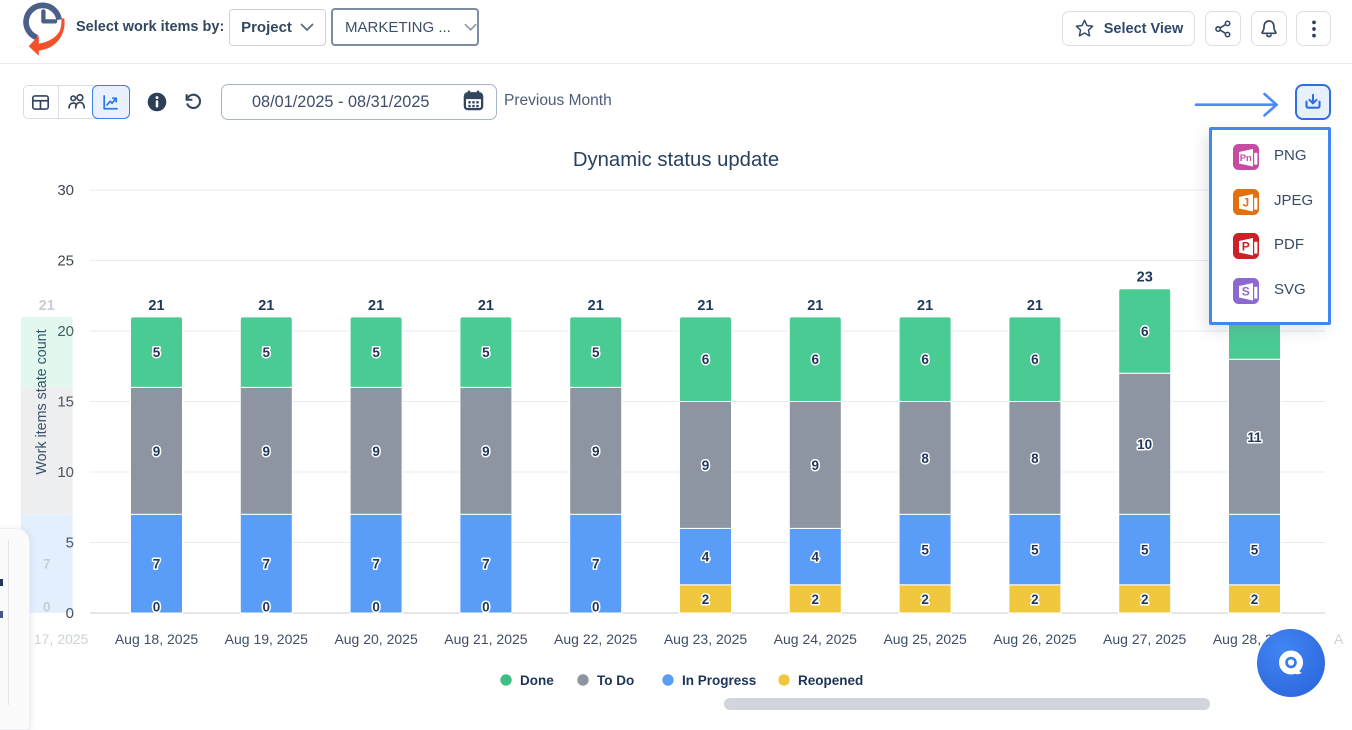  What do you see at coordinates (925, 639) in the screenshot?
I see `svg-text: Aug 25, 2025` at bounding box center [925, 639].